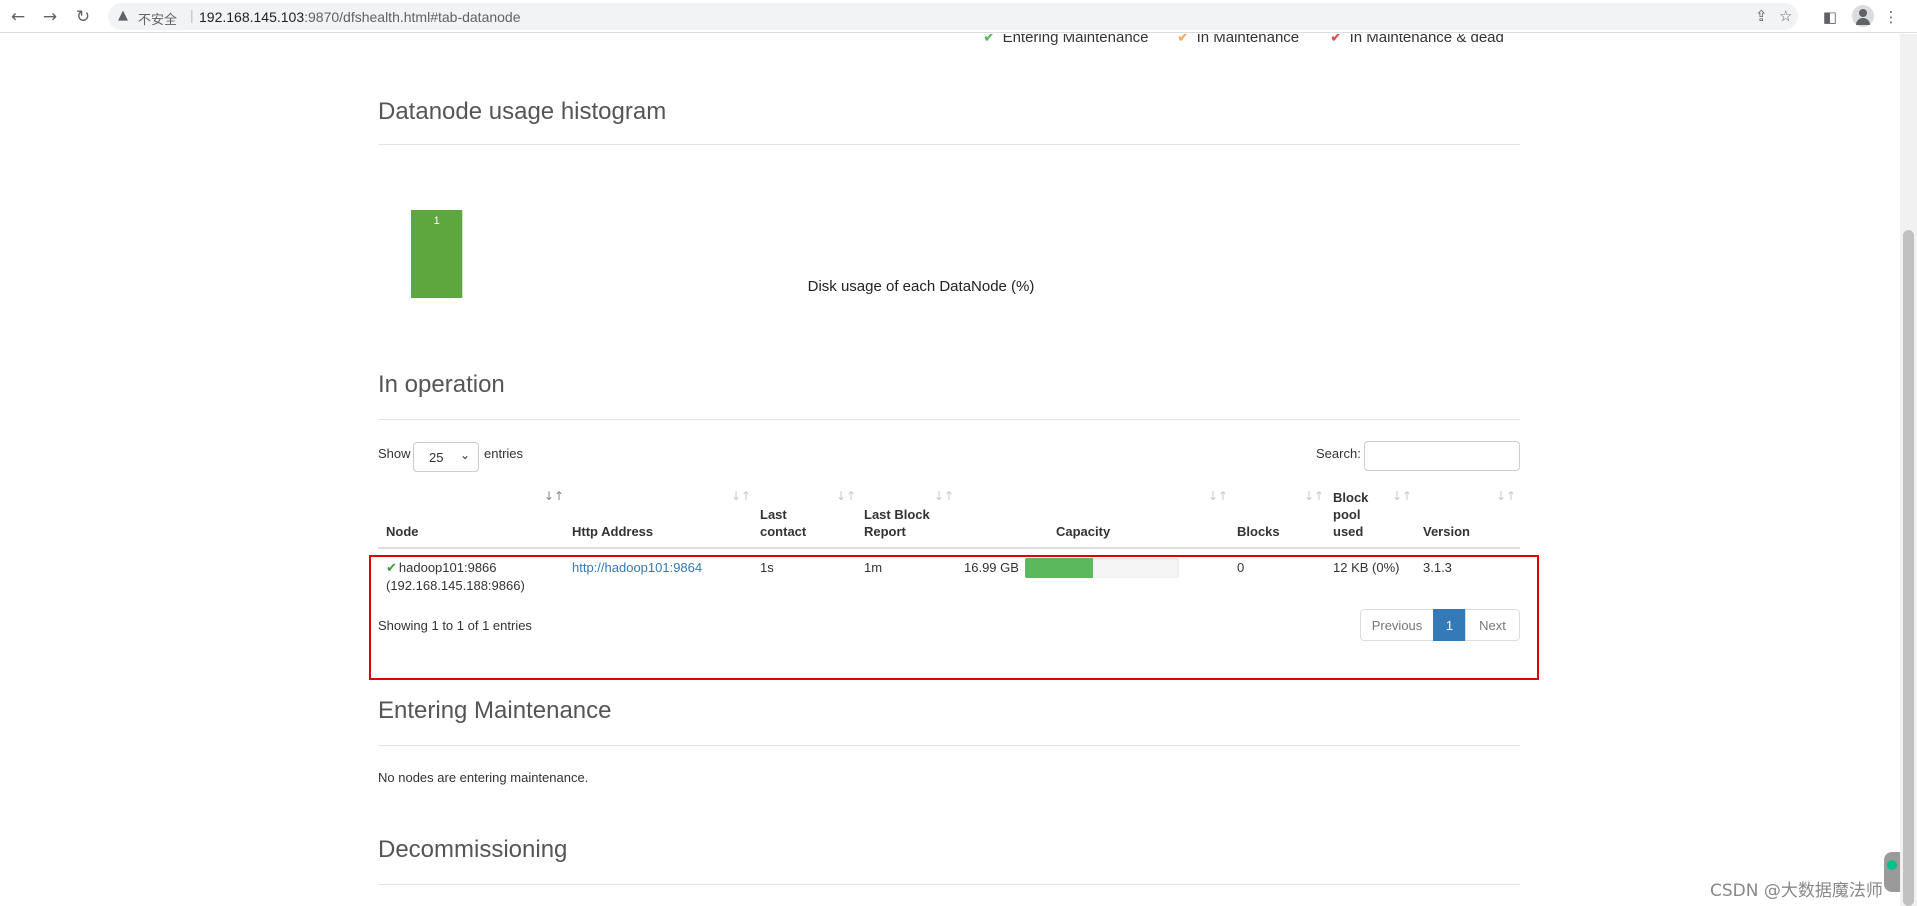  Describe the element at coordinates (885, 531) in the screenshot. I see `header-line: Report` at that location.